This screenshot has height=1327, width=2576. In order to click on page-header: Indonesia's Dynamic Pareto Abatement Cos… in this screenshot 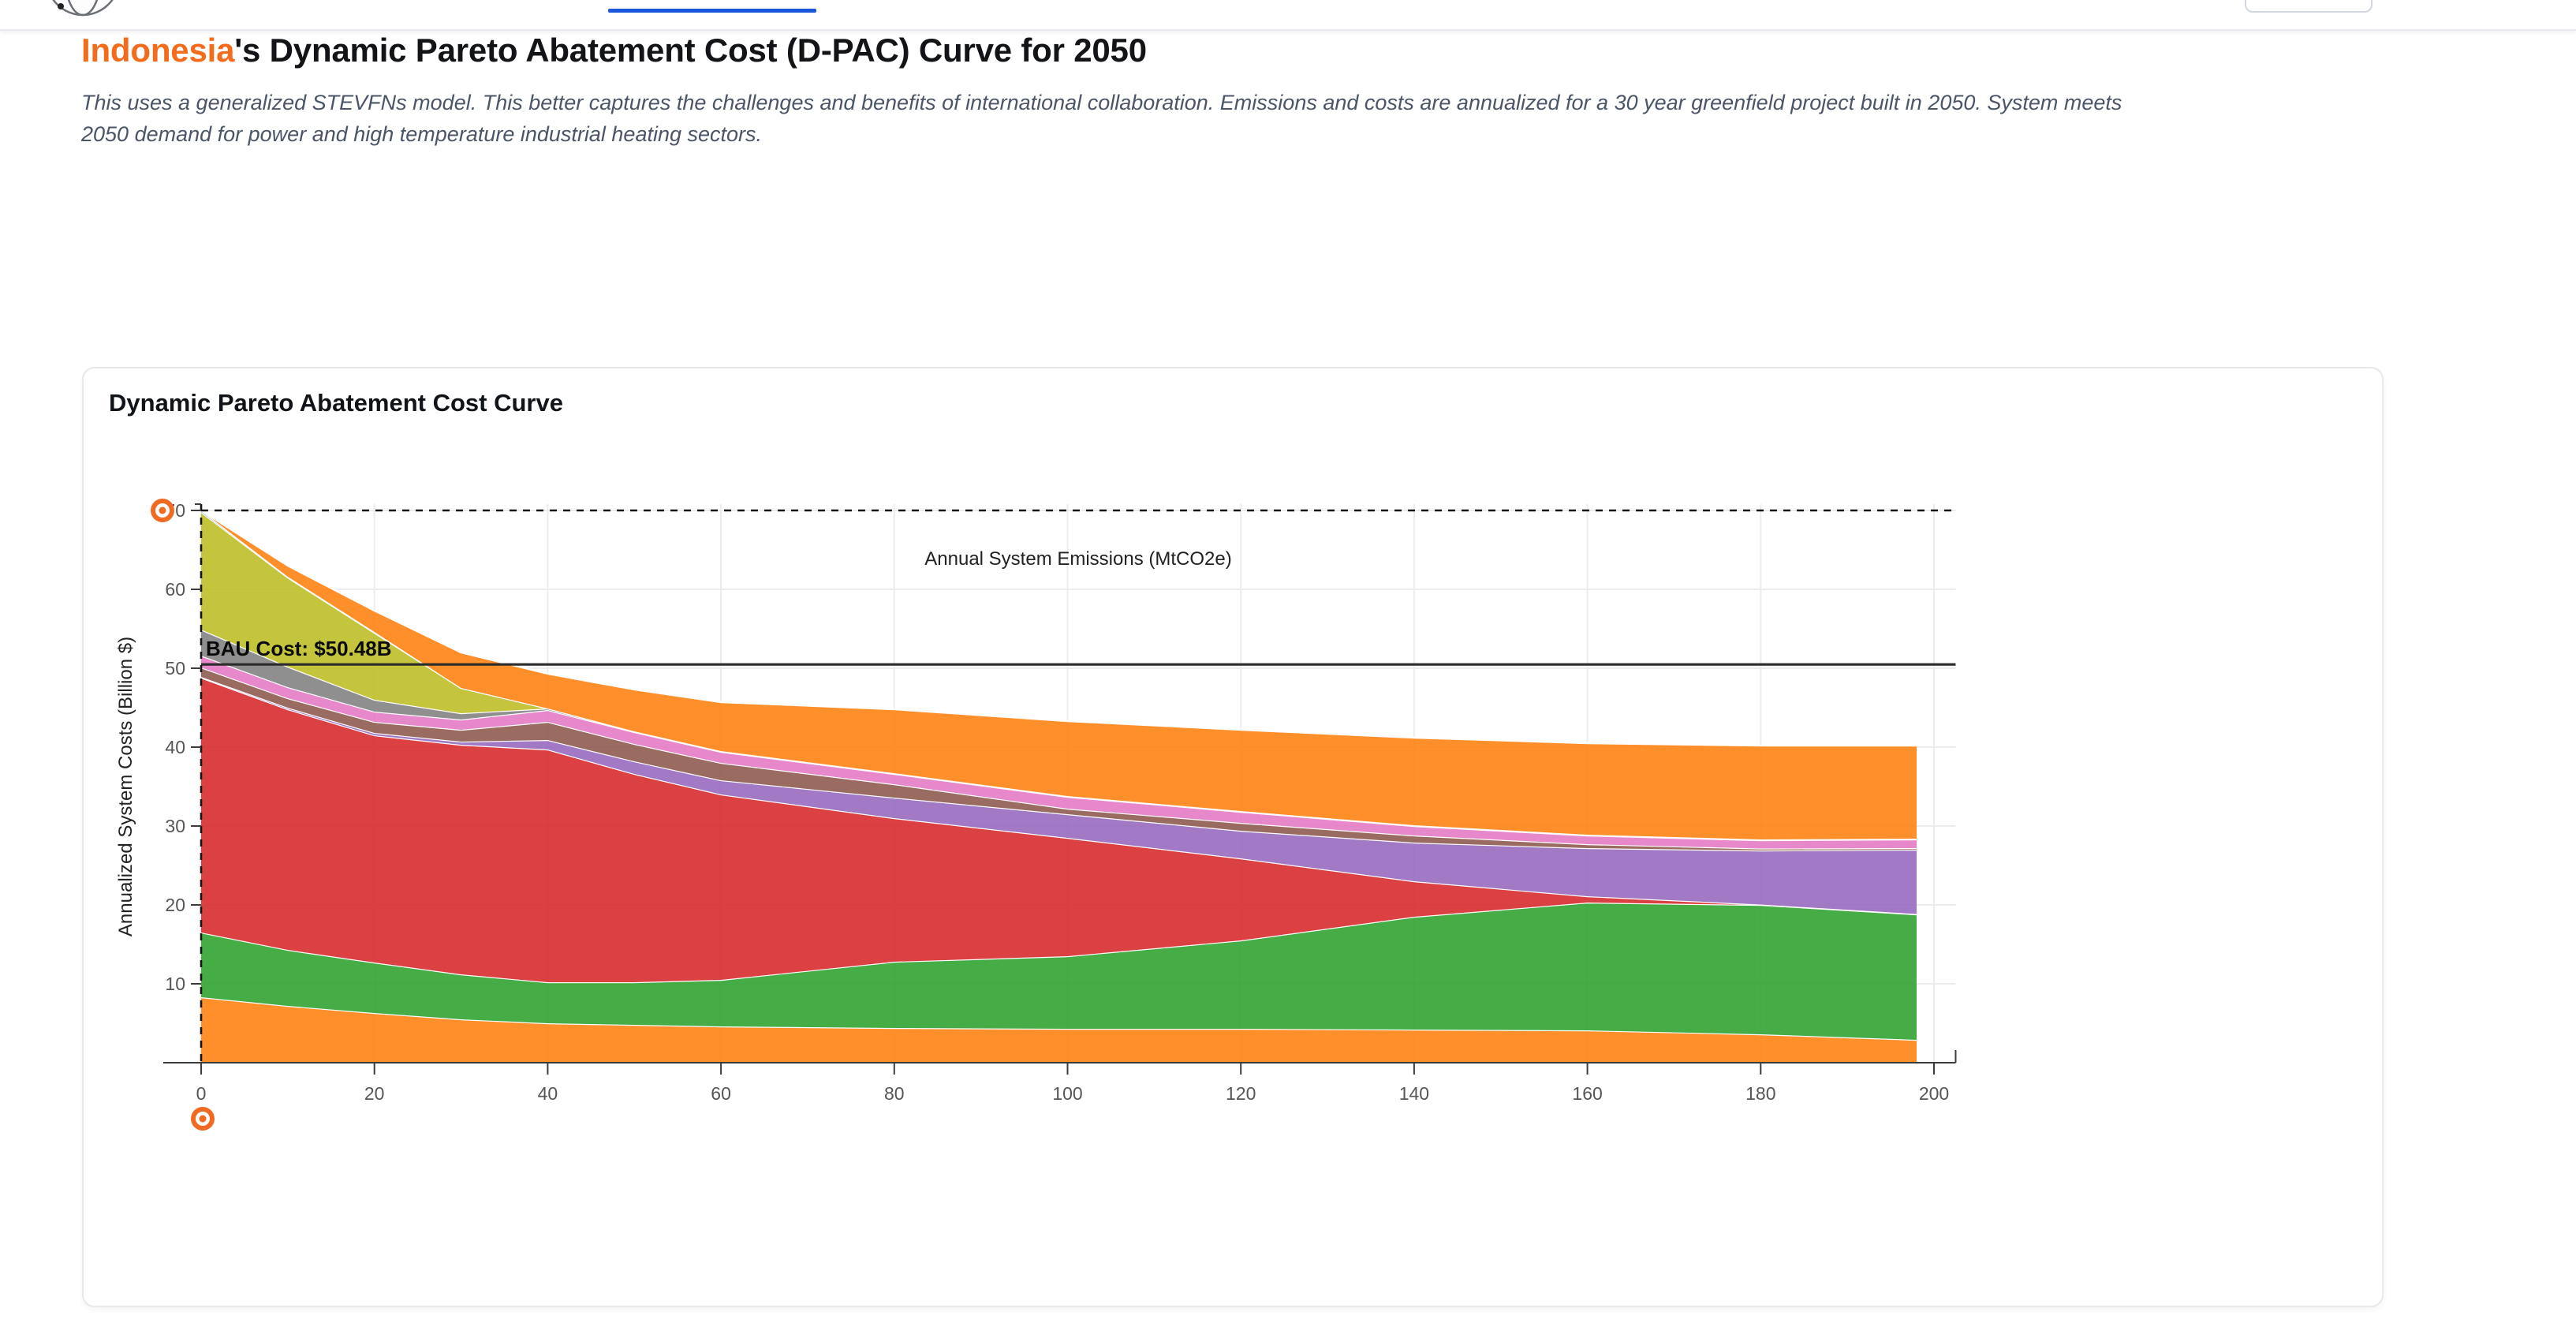, I will do `click(1288, 91)`.